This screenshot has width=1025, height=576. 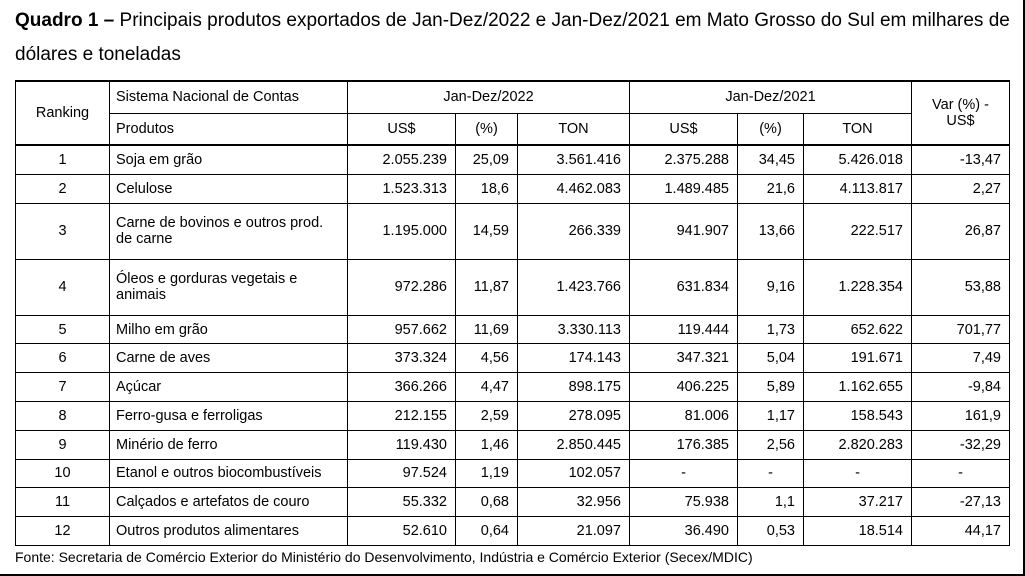 I want to click on cell-usd-2022: 373.324, so click(x=401, y=358).